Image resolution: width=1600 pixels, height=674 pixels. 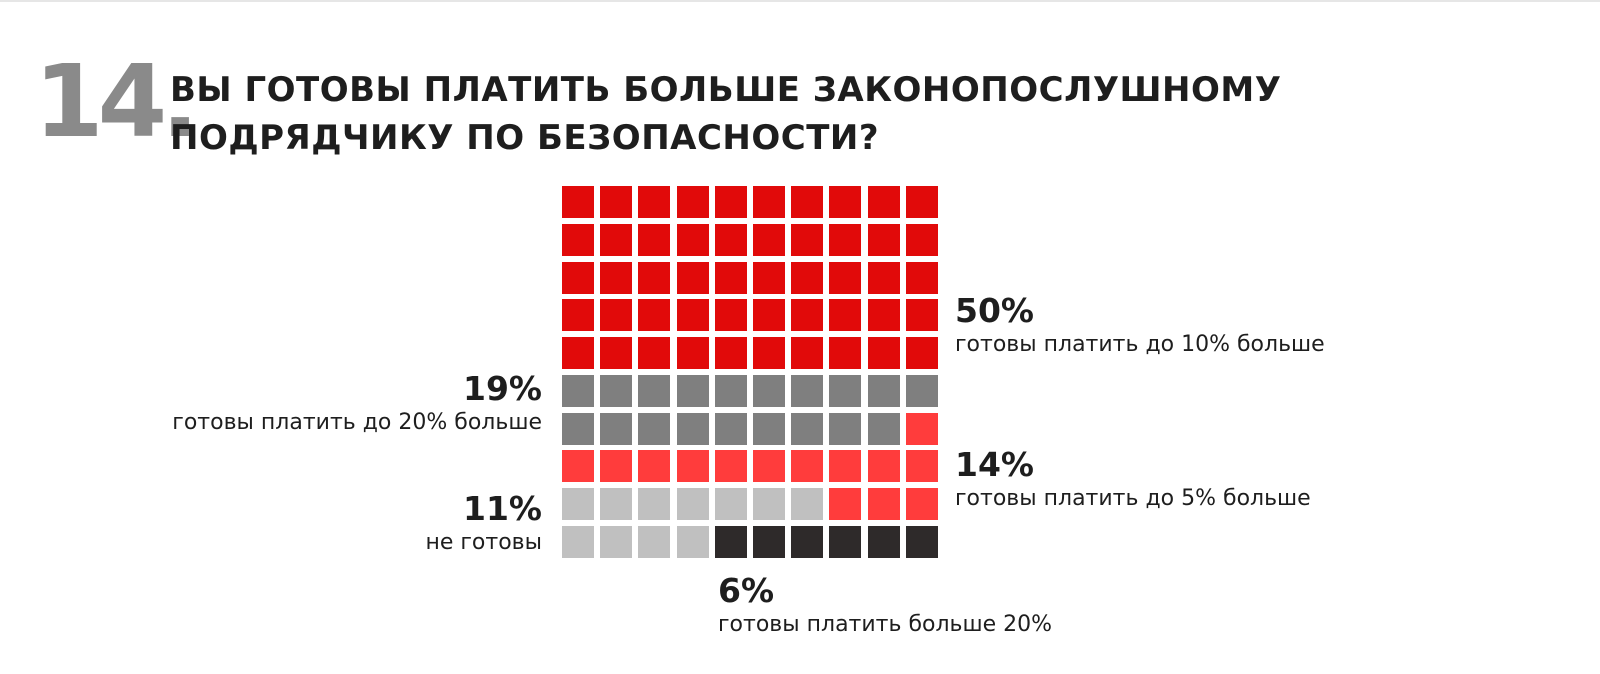 What do you see at coordinates (1140, 326) in the screenshot?
I see `segment-label-50: 50% готовы платить до 10% больше` at bounding box center [1140, 326].